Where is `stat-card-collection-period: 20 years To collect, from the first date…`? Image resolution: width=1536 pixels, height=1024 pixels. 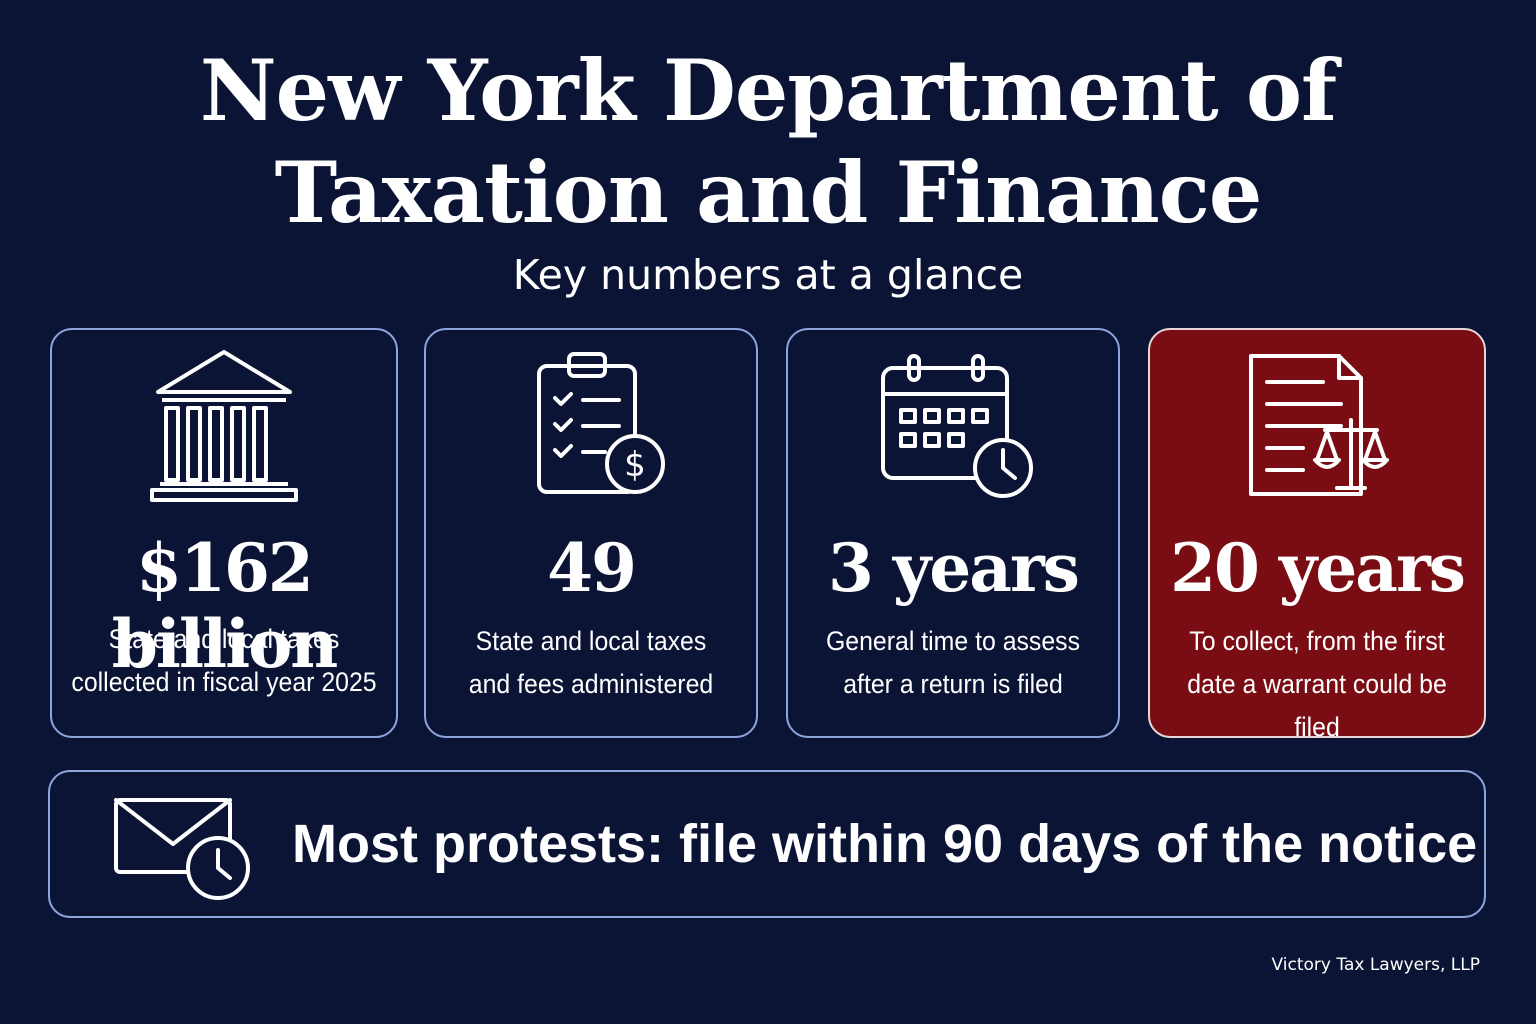 stat-card-collection-period: 20 years To collect, from the first date… is located at coordinates (1317, 535).